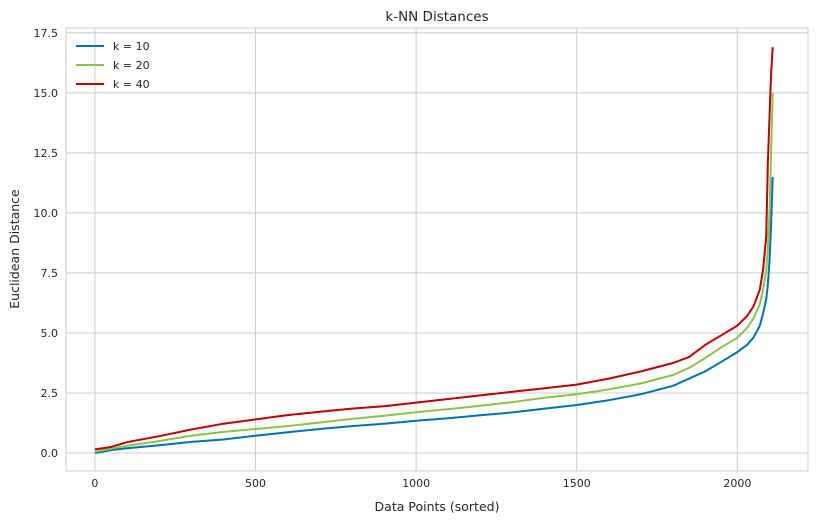 The height and width of the screenshot is (523, 817). What do you see at coordinates (50, 393) in the screenshot?
I see `y-tick-label: 2.5` at bounding box center [50, 393].